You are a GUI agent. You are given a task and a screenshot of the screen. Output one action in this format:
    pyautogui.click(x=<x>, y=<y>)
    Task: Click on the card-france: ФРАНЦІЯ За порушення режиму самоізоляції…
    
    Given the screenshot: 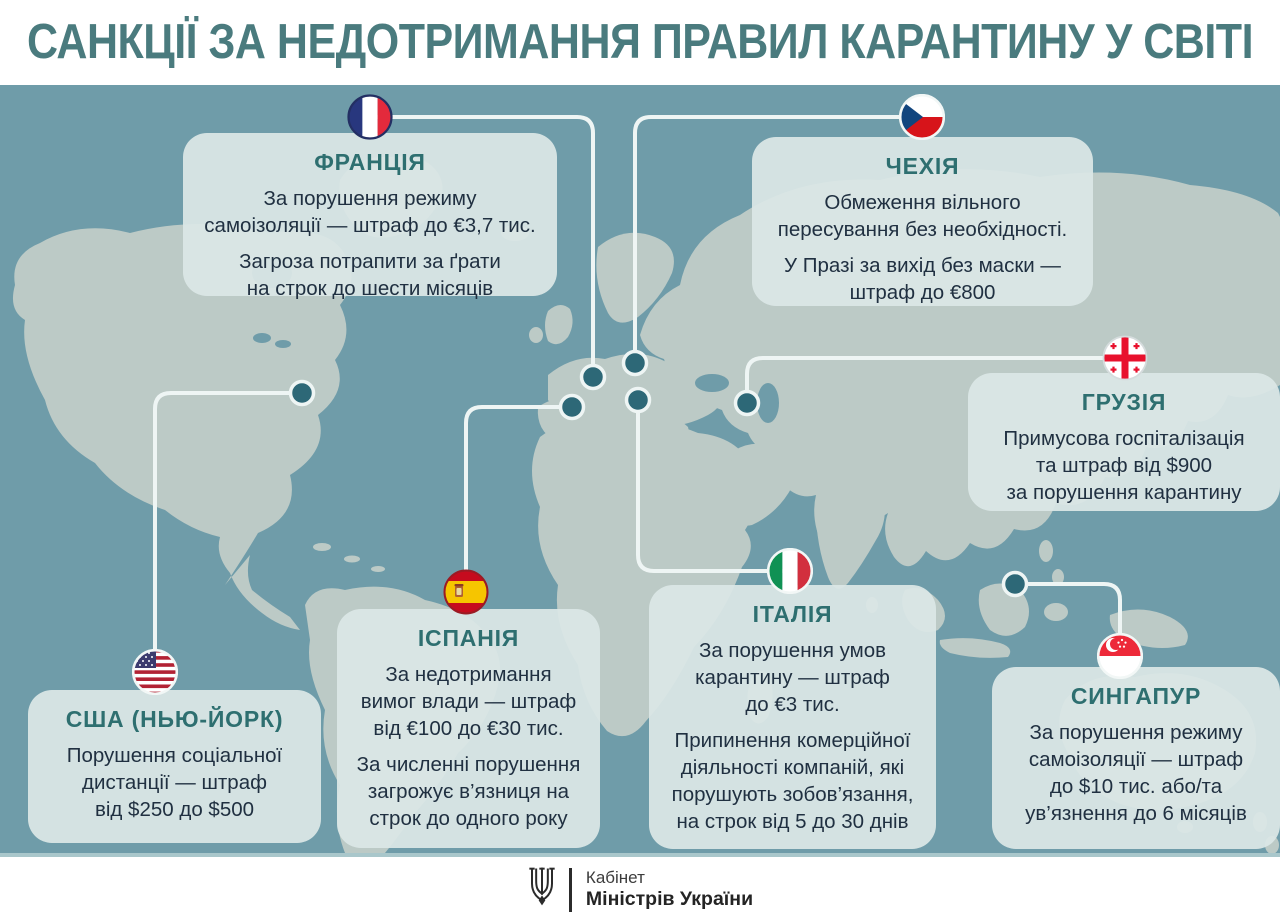 What is the action you would take?
    pyautogui.click(x=370, y=216)
    